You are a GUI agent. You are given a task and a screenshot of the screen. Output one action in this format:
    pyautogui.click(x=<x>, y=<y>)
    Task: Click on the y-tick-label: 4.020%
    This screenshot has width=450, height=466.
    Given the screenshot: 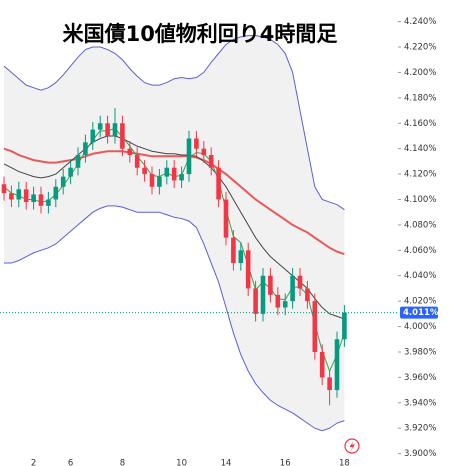 What is the action you would take?
    pyautogui.click(x=420, y=302)
    